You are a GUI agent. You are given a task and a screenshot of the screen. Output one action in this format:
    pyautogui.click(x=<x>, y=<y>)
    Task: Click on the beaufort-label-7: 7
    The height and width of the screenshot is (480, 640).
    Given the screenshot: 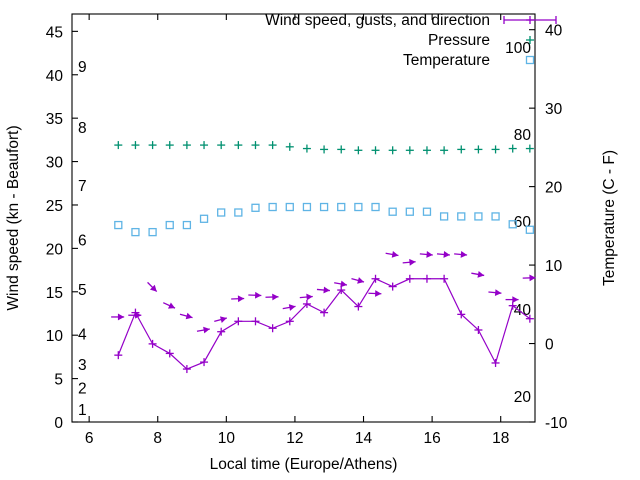 What is the action you would take?
    pyautogui.click(x=82, y=186)
    